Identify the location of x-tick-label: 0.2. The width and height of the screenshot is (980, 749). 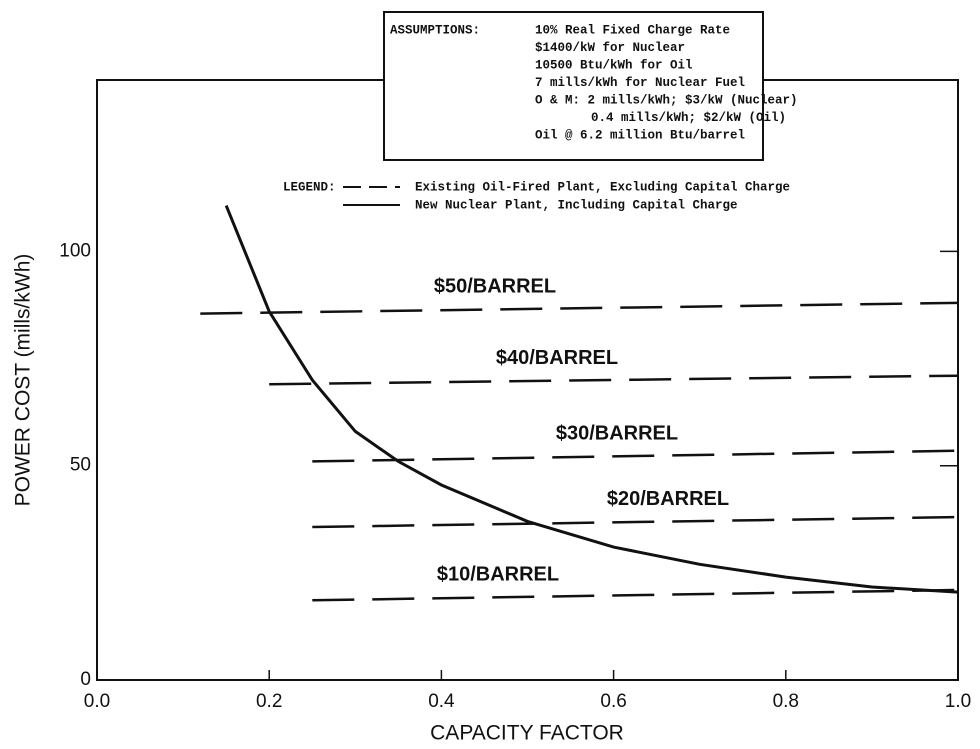
(269, 701).